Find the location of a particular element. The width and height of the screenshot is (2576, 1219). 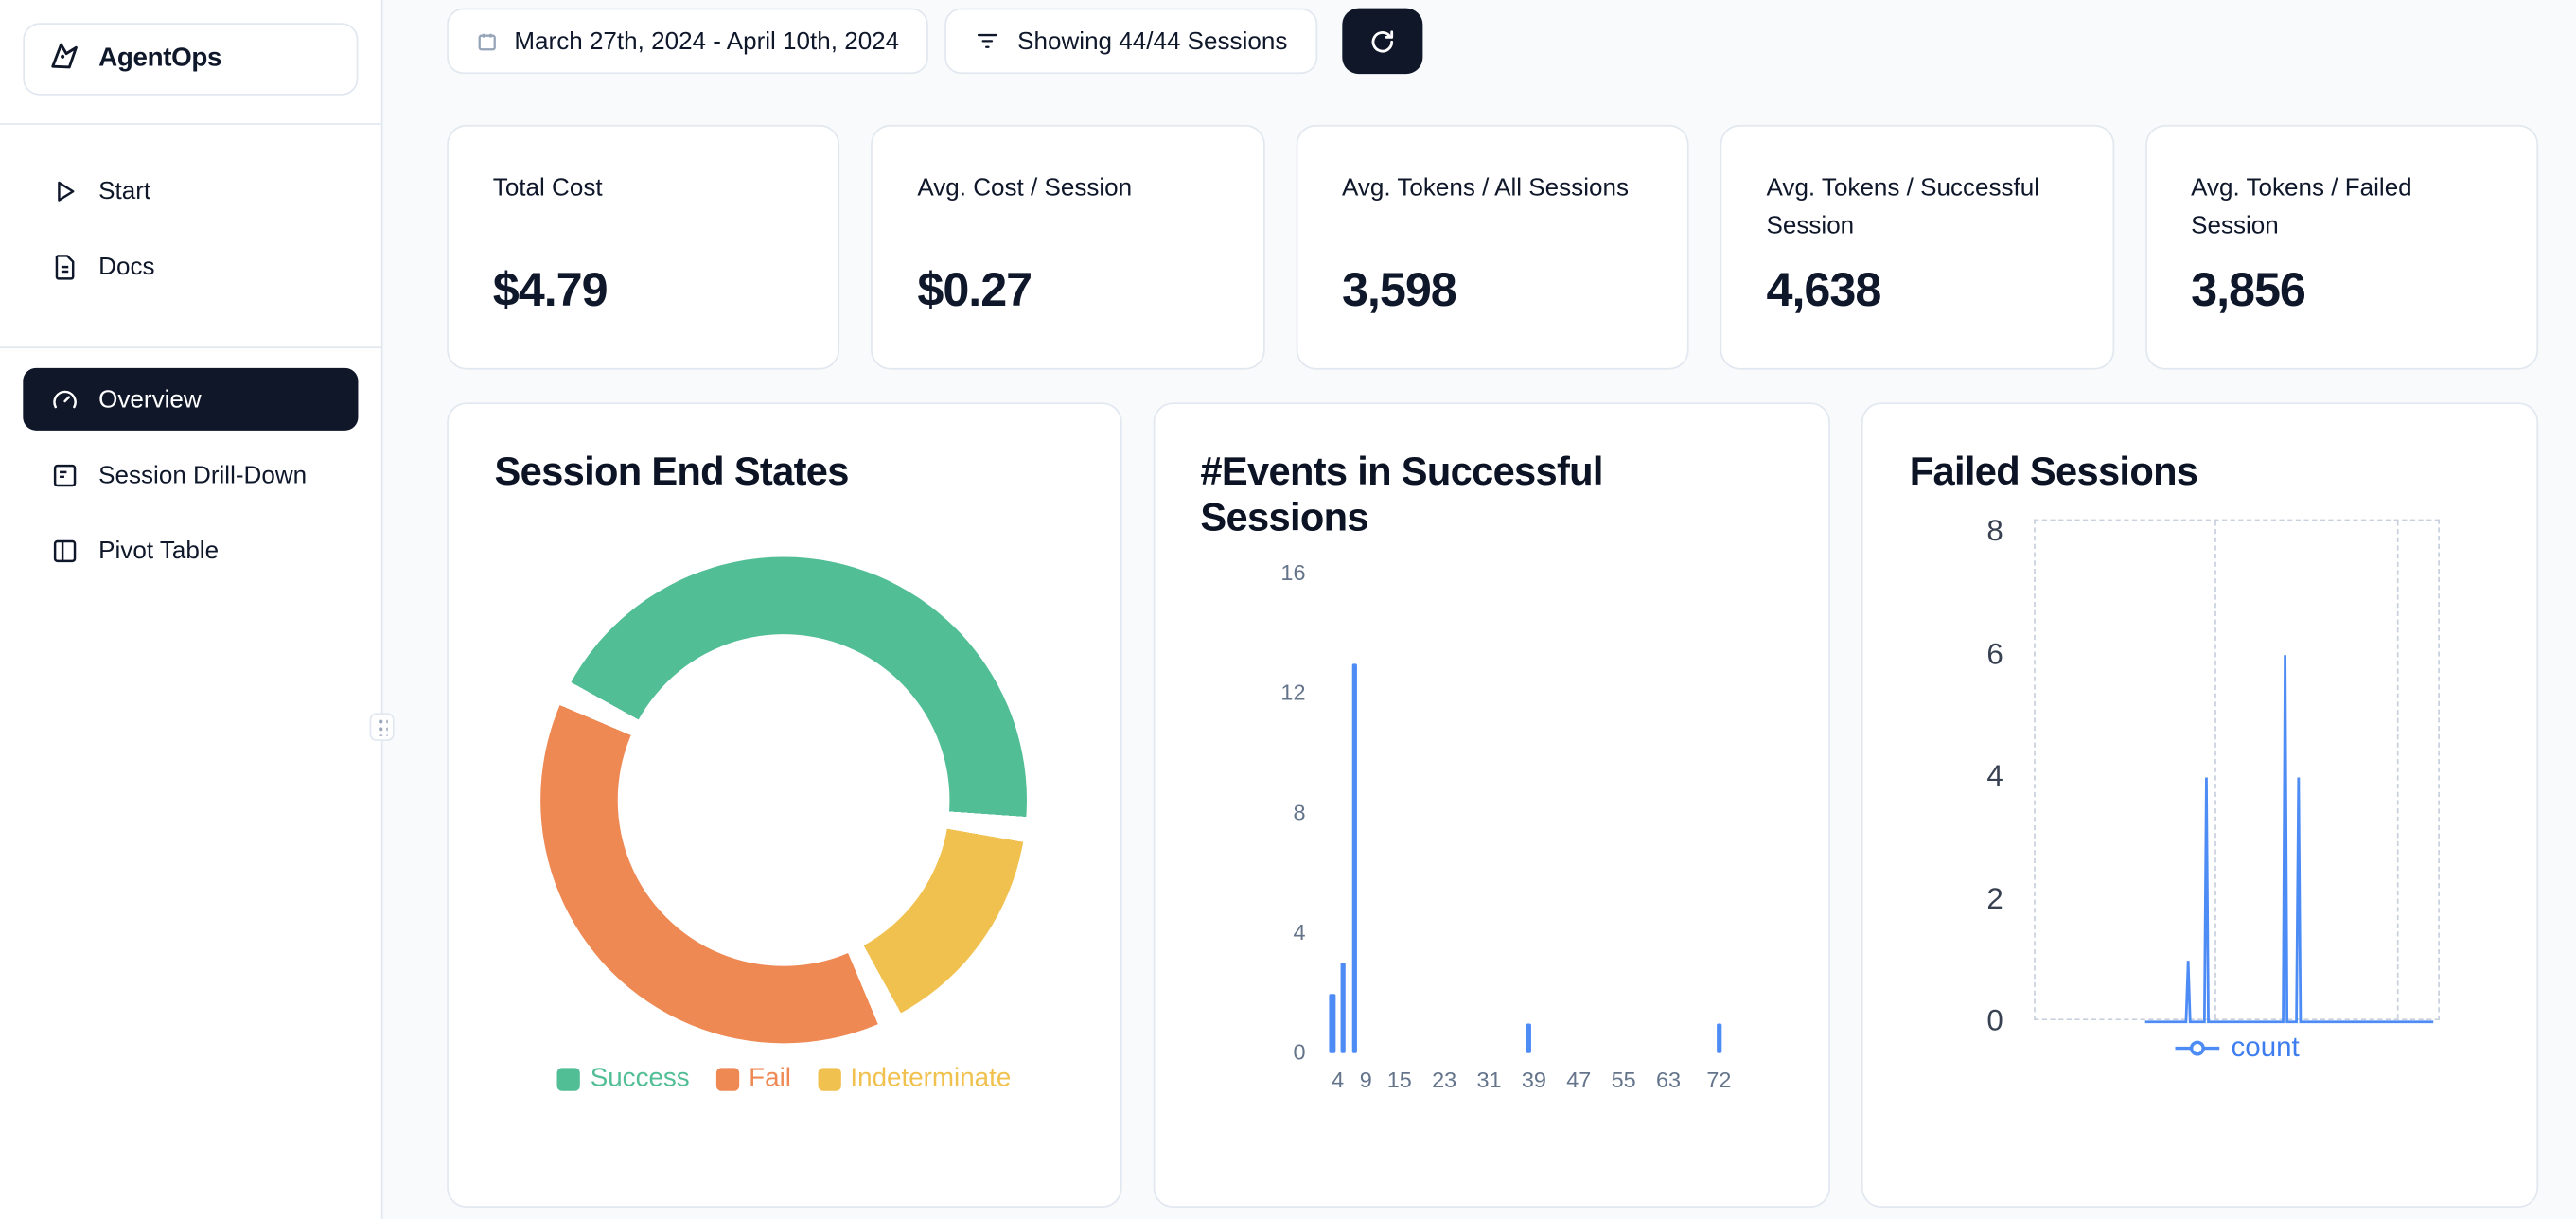

chart-title: Failed Sessions is located at coordinates (2053, 472).